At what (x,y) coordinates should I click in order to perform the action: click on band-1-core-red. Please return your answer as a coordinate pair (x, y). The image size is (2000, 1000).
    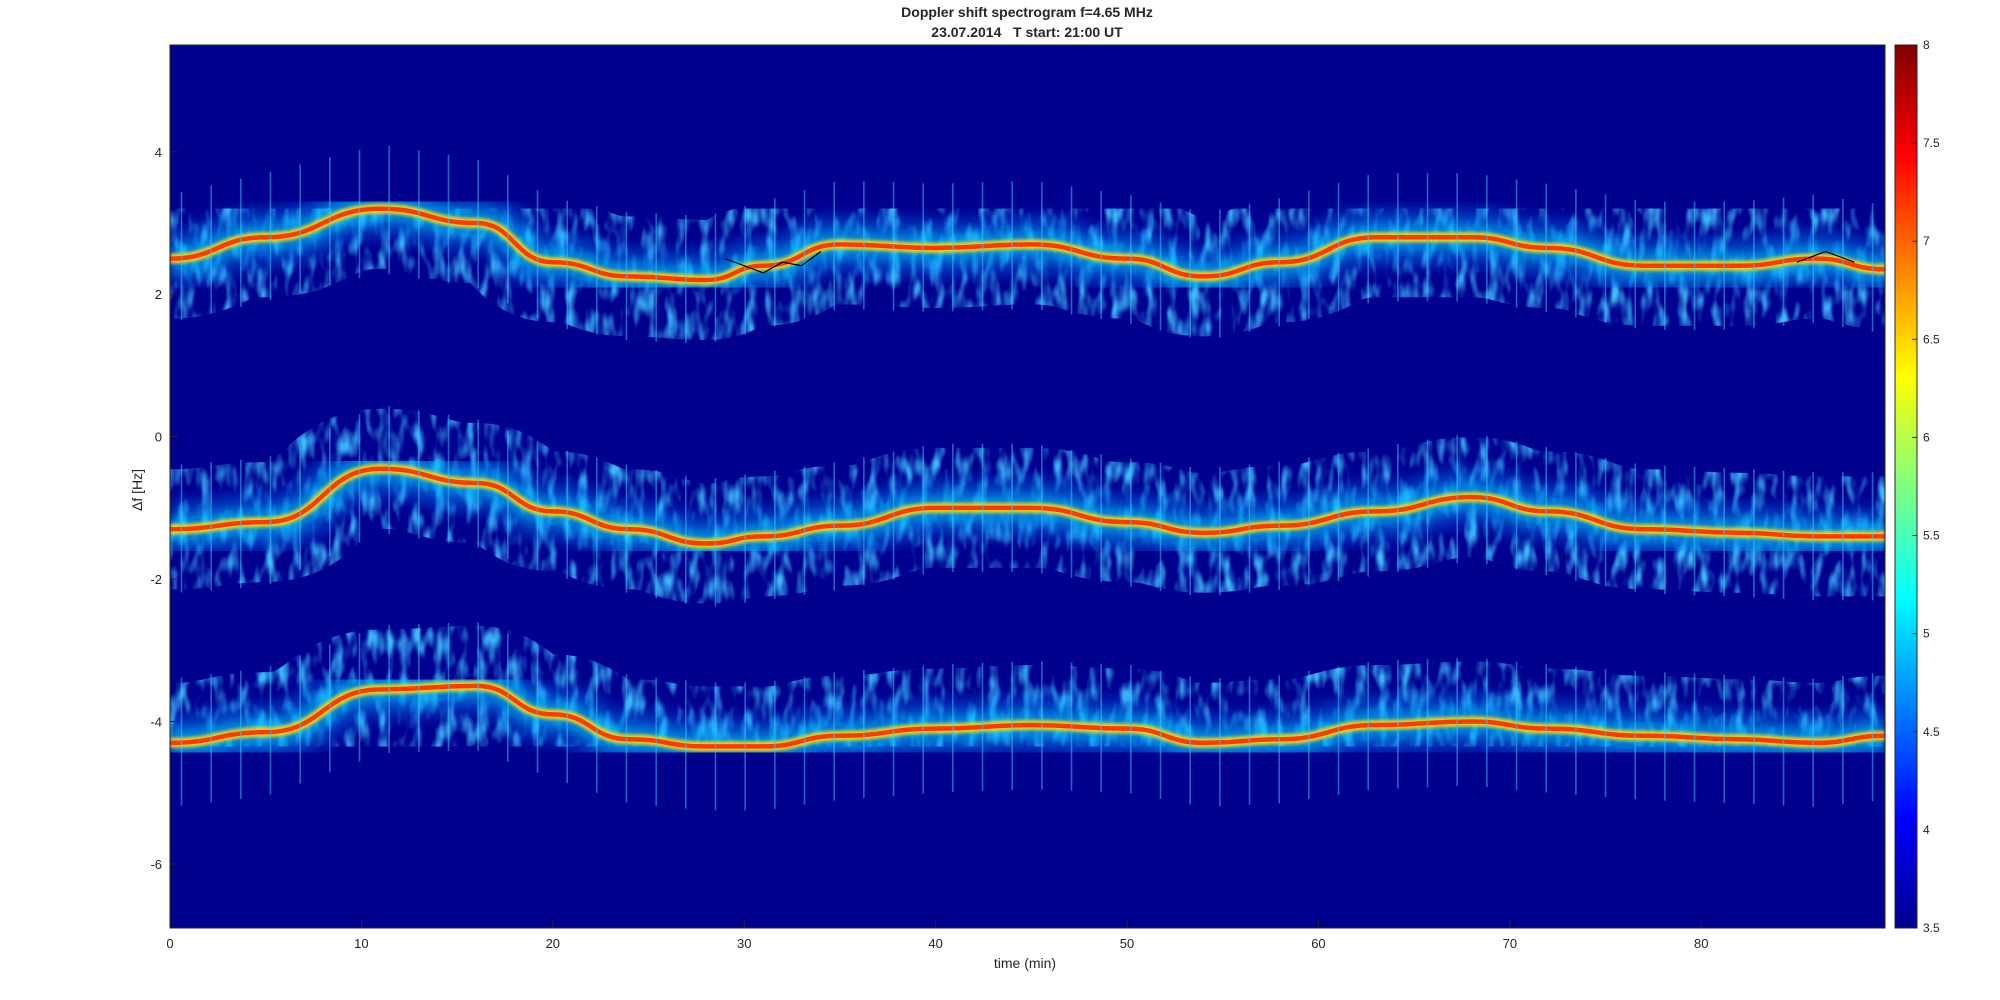
    Looking at the image, I should click on (1027, 244).